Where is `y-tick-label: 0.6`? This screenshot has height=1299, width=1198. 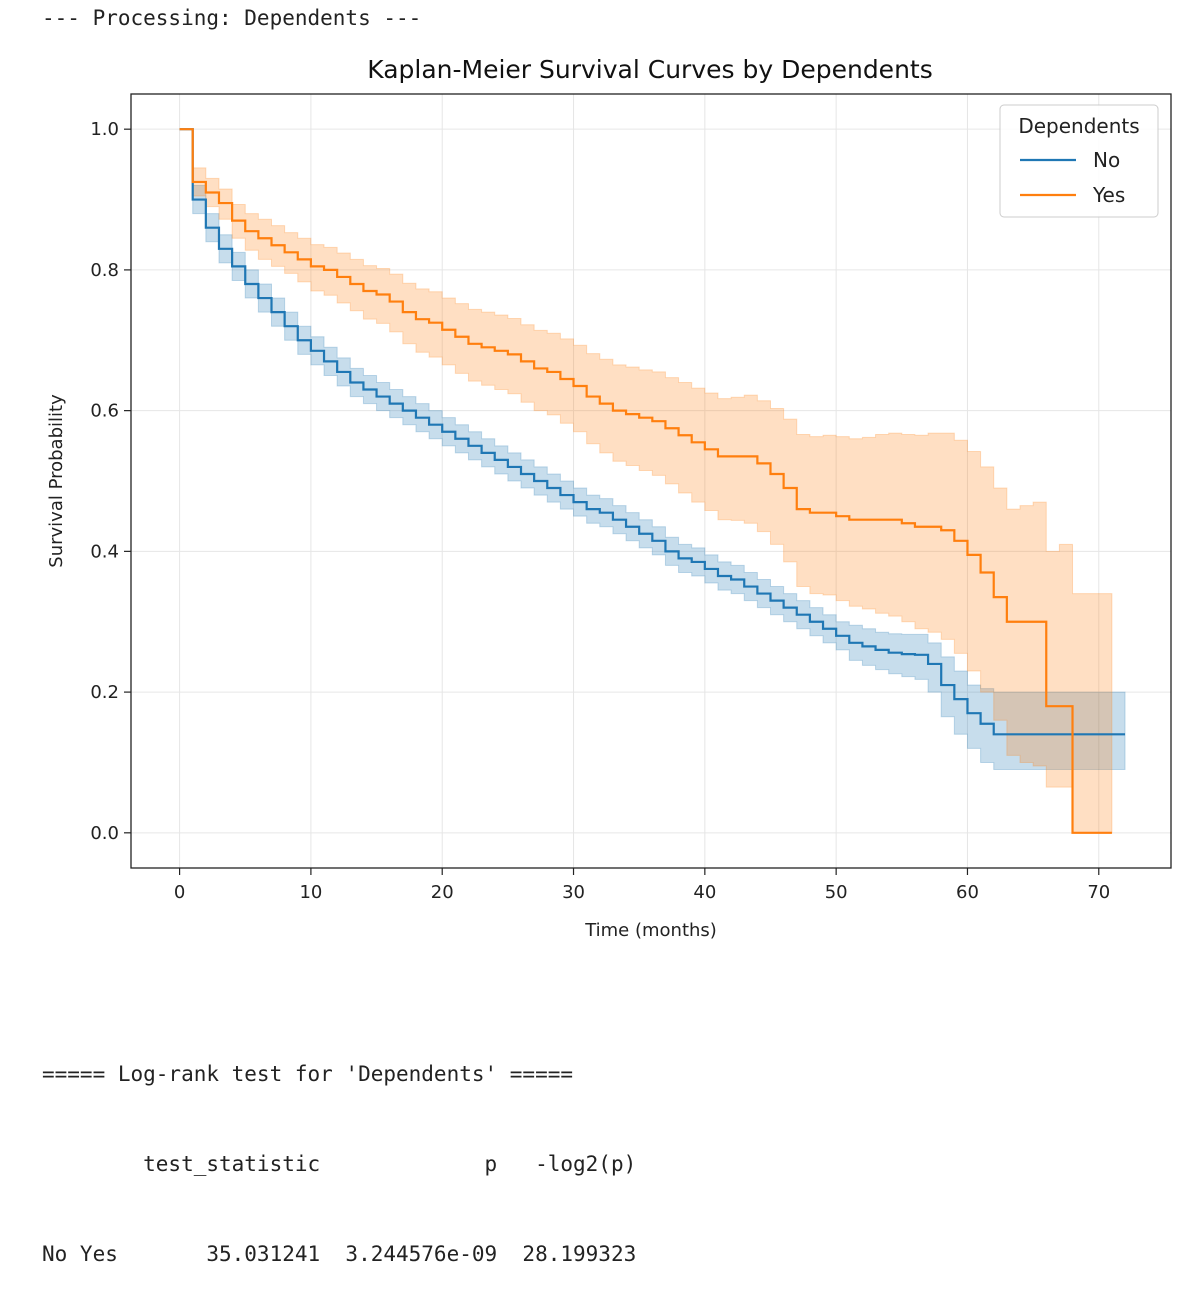 y-tick-label: 0.6 is located at coordinates (104, 411).